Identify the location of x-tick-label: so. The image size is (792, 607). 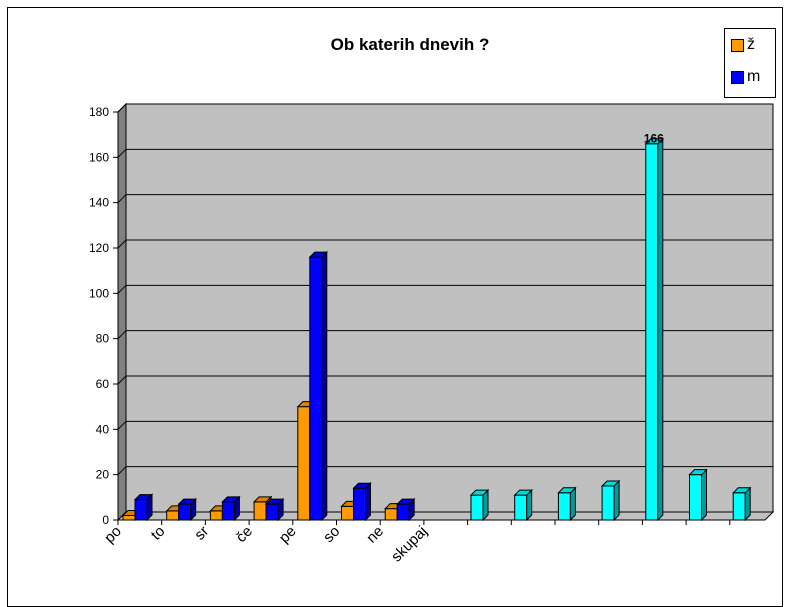
(331, 534).